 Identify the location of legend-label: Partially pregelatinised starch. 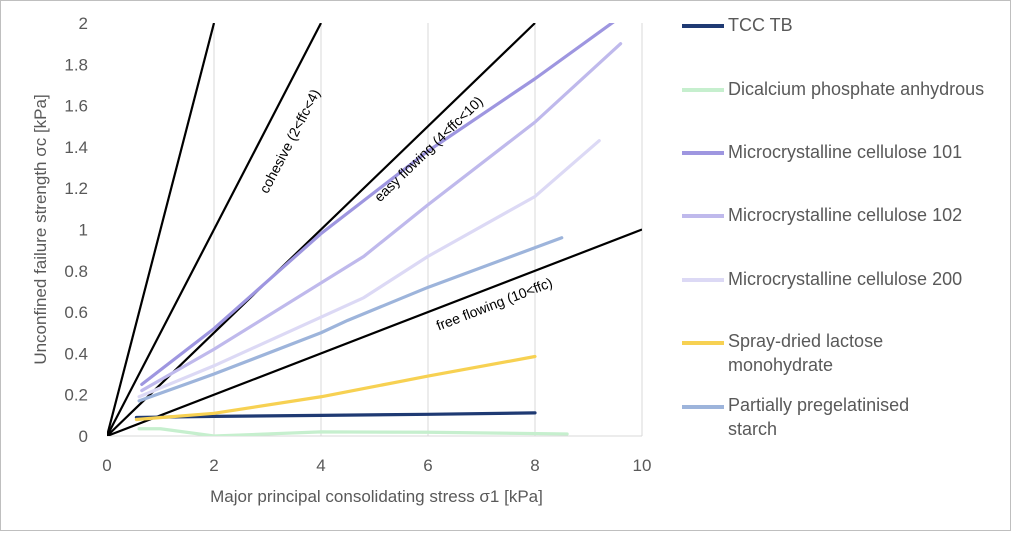
(819, 417).